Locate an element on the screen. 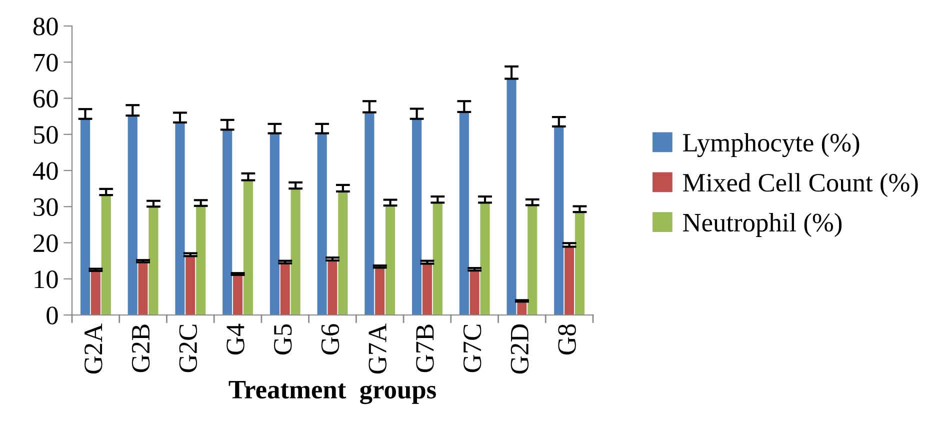 The image size is (946, 439). y-tick-label: 0 is located at coordinates (52, 315).